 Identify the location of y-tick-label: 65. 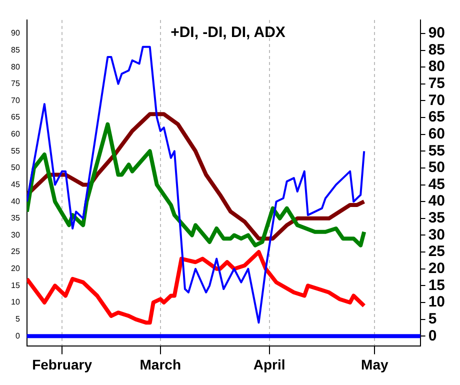
(15, 117).